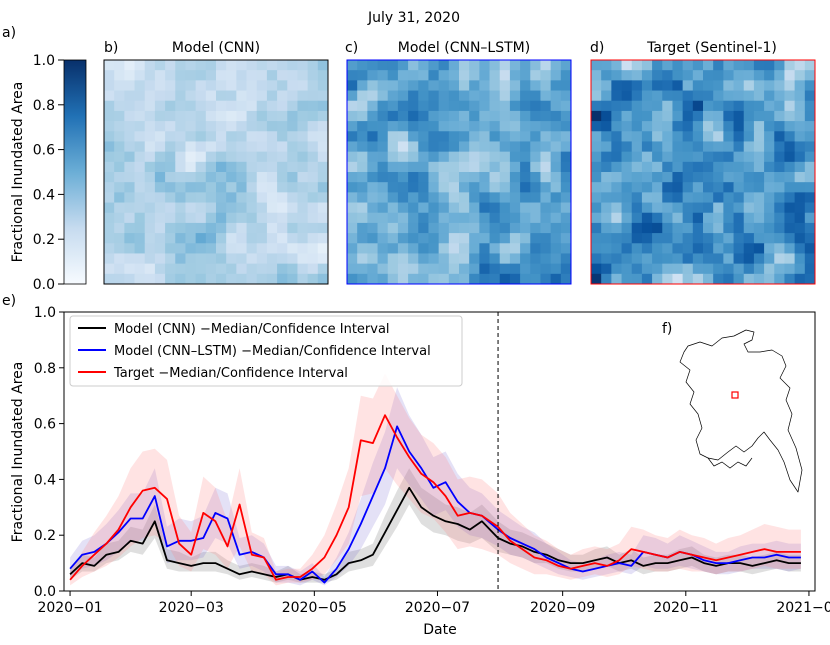 The image size is (830, 645). I want to click on y-tick-label: 0.8, so click(45, 369).